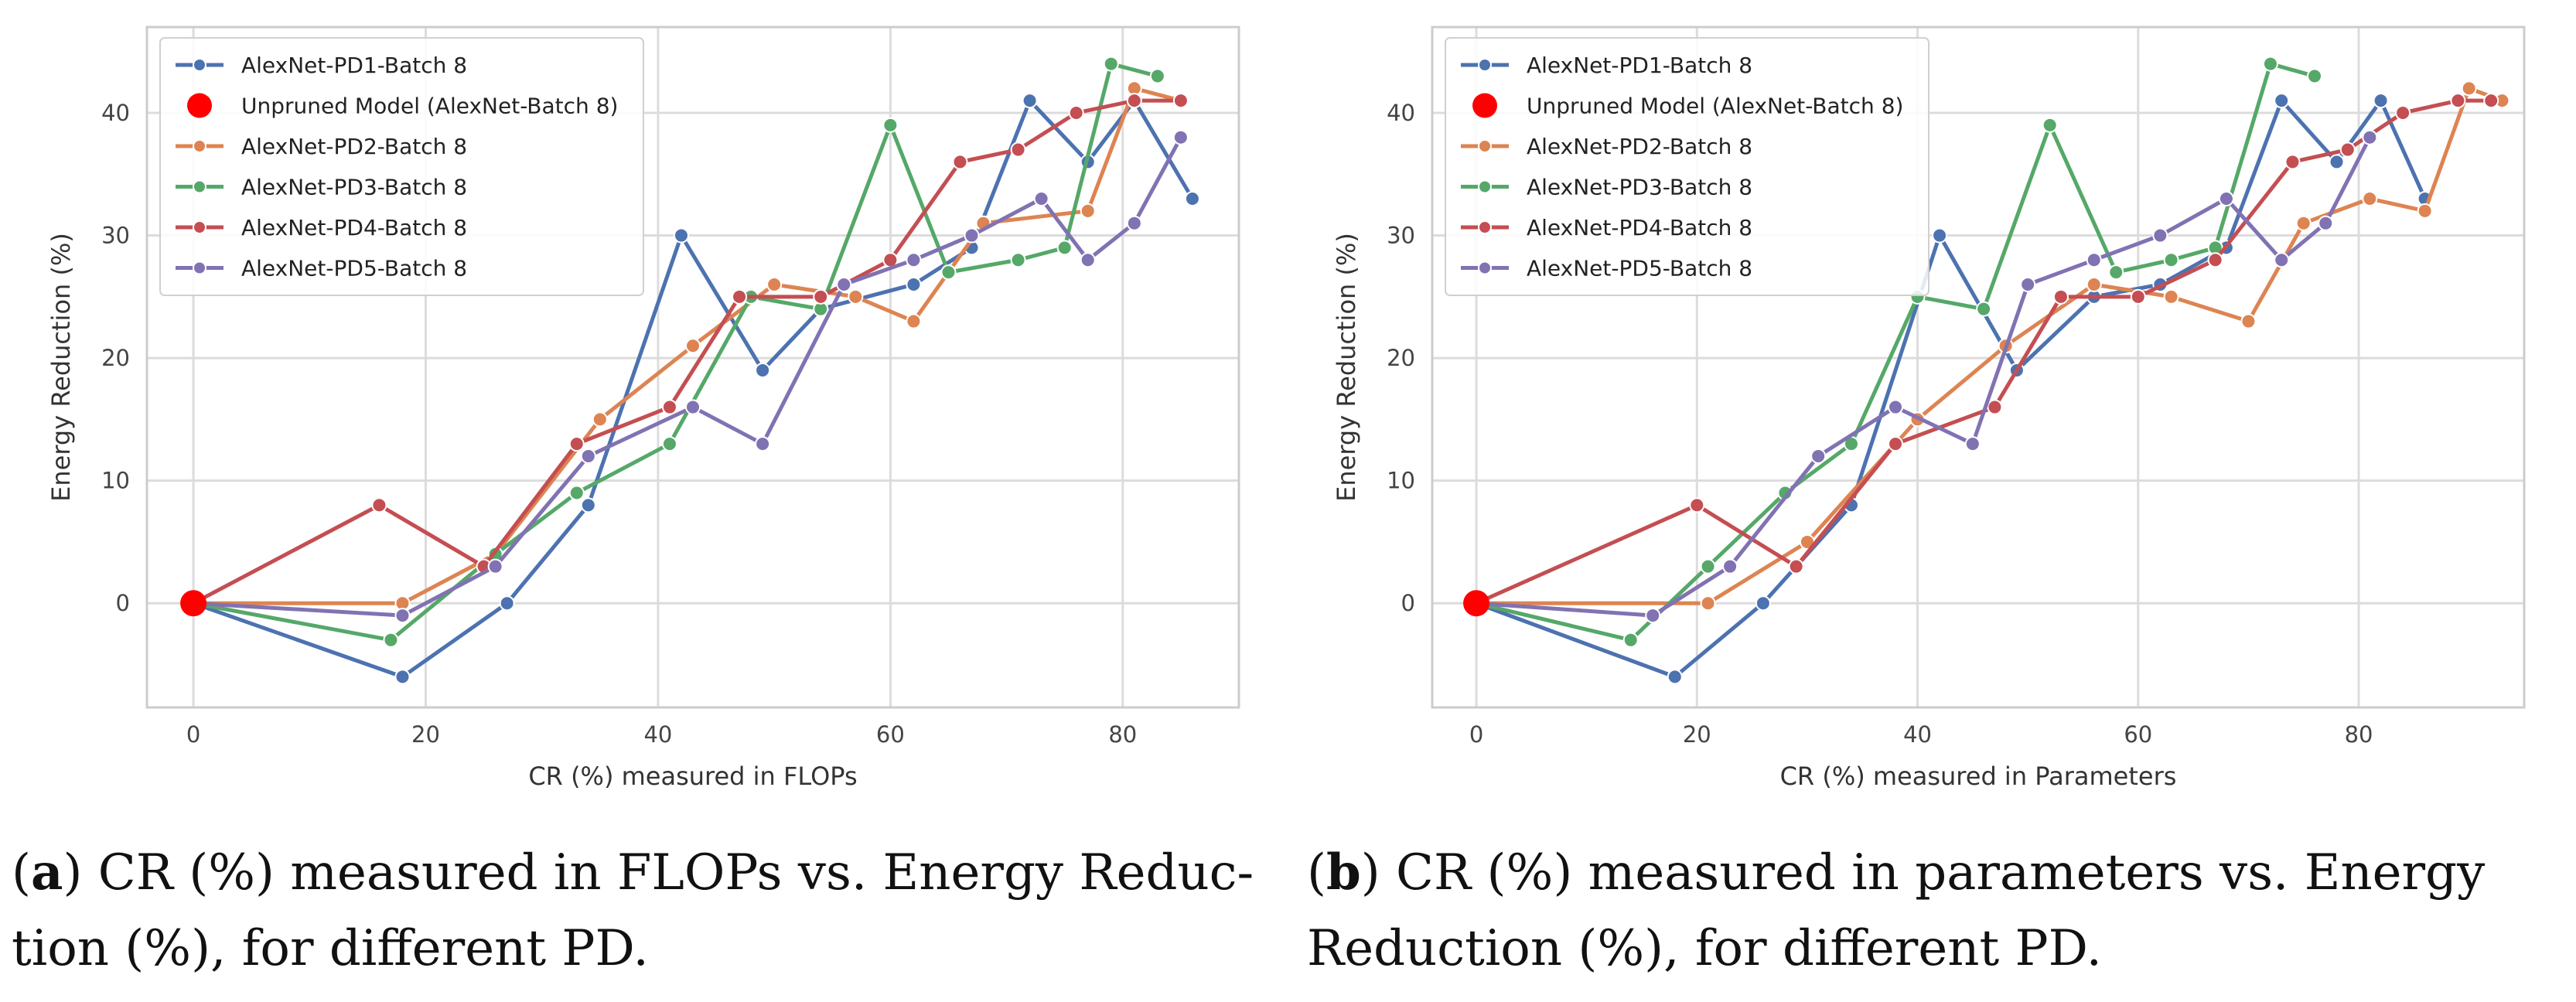 Image resolution: width=2576 pixels, height=1002 pixels. What do you see at coordinates (116, 358) in the screenshot?
I see `y-tick-label: 20` at bounding box center [116, 358].